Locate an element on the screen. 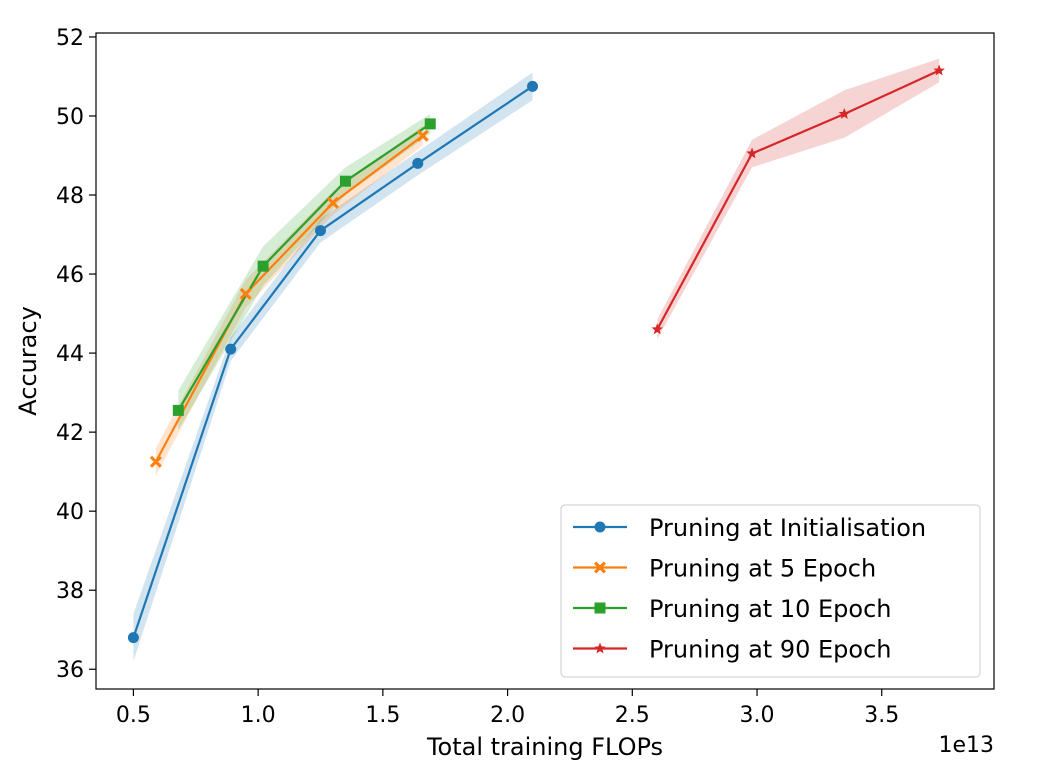  legend-label-2: Pruning at 10 Epoch is located at coordinates (770, 609).